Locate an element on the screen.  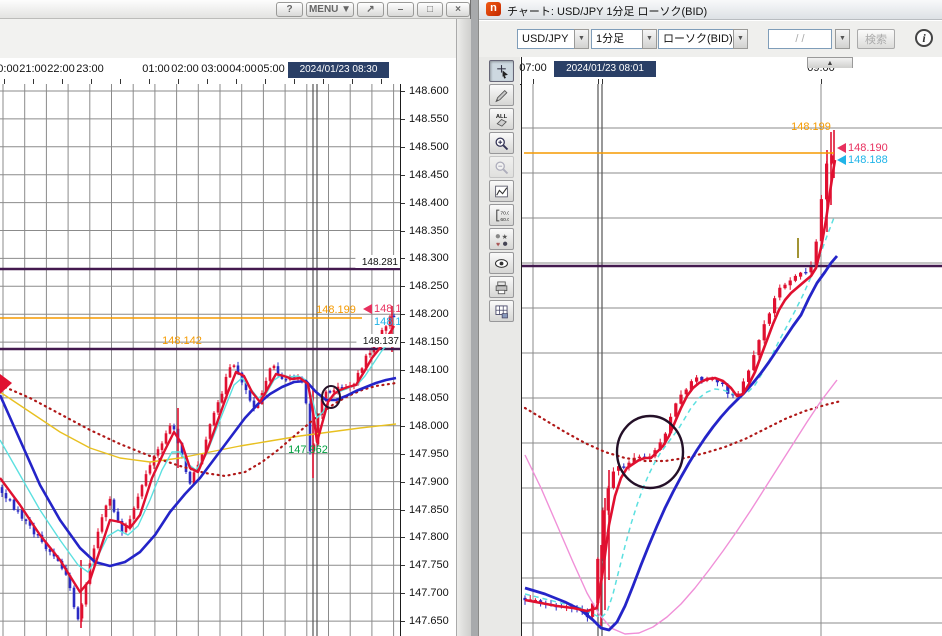
maximize-button: □ is located at coordinates (430, 9).